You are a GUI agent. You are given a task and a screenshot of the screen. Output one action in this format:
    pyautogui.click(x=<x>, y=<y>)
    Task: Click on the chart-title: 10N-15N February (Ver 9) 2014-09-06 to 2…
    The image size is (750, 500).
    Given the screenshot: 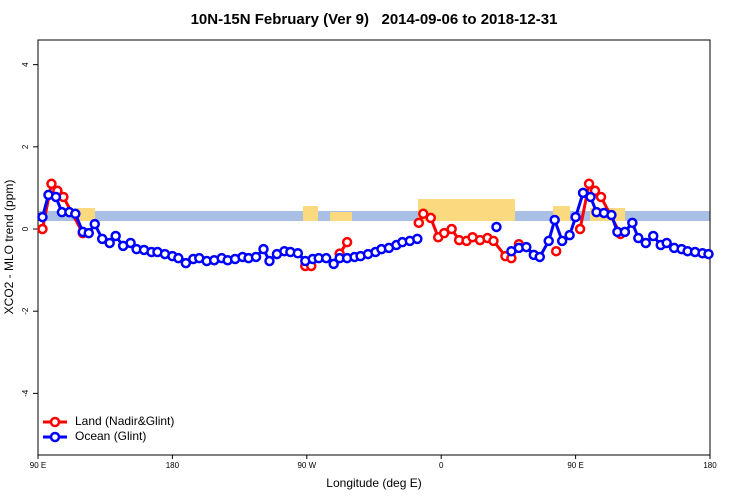 What is the action you would take?
    pyautogui.click(x=374, y=19)
    